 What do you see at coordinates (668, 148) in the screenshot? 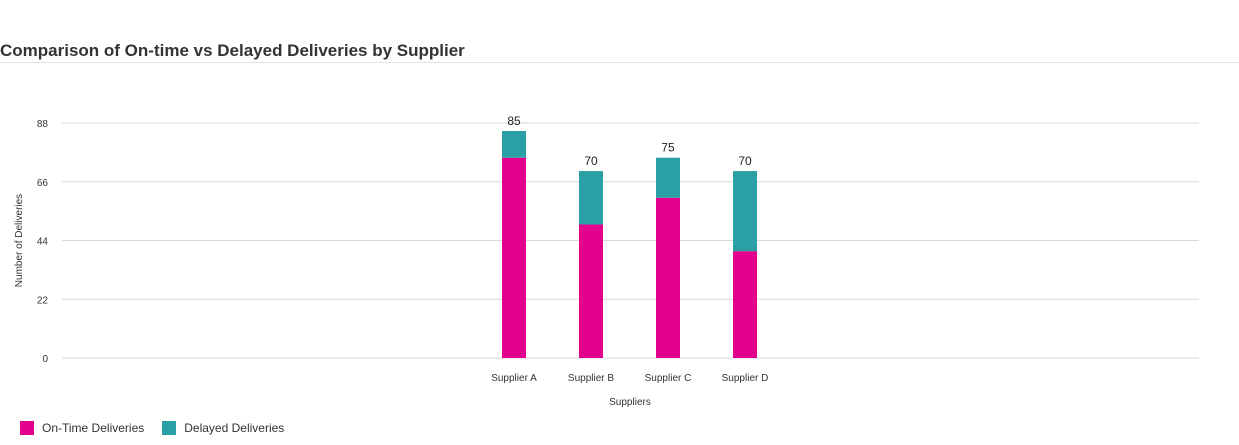
I see `bar-total-label: 75` at bounding box center [668, 148].